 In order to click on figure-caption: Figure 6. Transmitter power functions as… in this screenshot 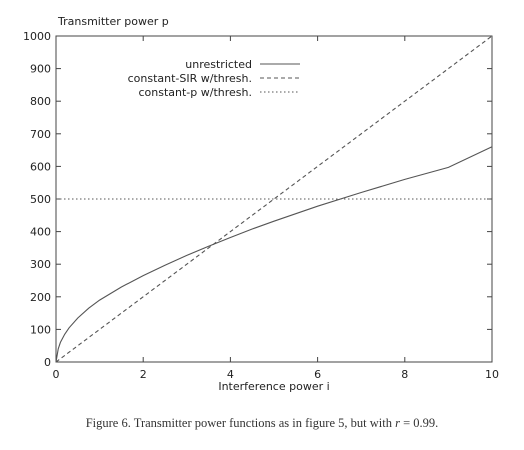, I will do `click(262, 423)`.